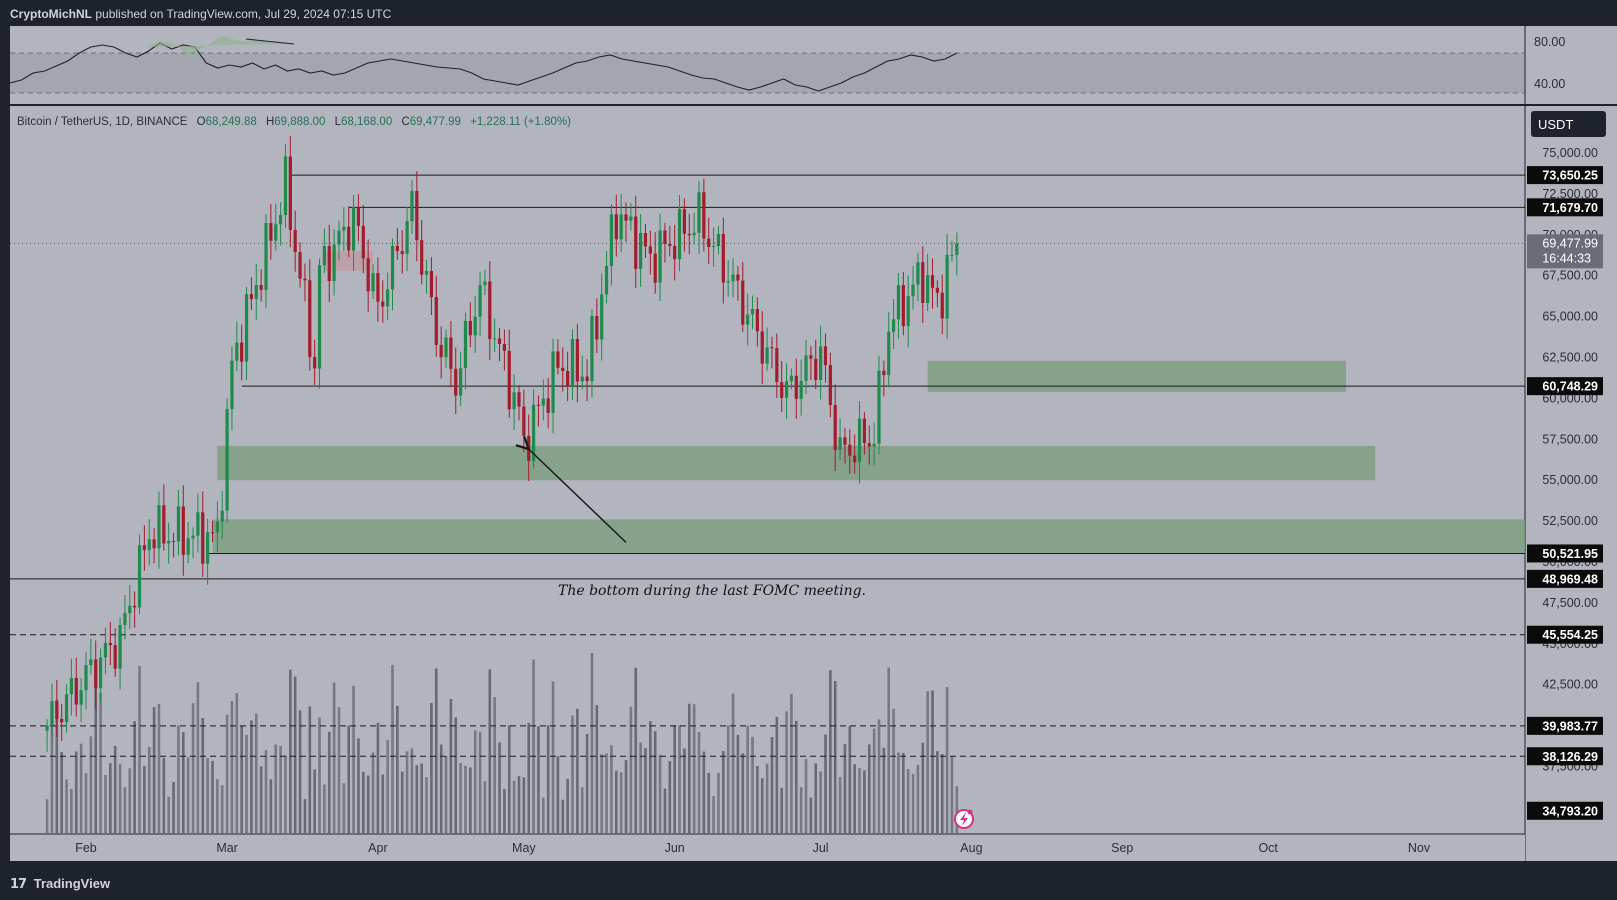 This screenshot has width=1617, height=900. What do you see at coordinates (578, 496) in the screenshot?
I see `annotation-arrow` at bounding box center [578, 496].